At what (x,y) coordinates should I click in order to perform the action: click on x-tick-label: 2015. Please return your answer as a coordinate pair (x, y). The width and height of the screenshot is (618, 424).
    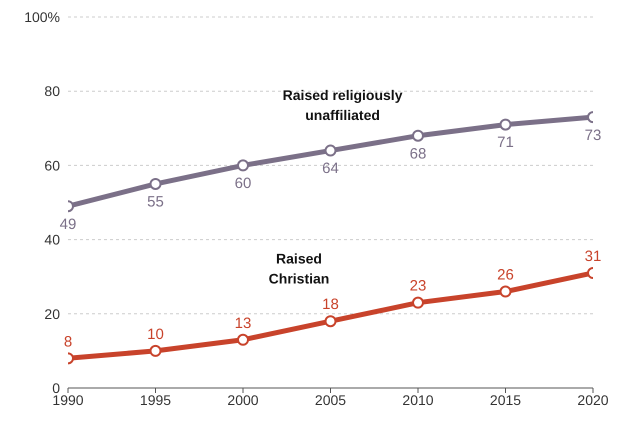
    Looking at the image, I should click on (506, 400).